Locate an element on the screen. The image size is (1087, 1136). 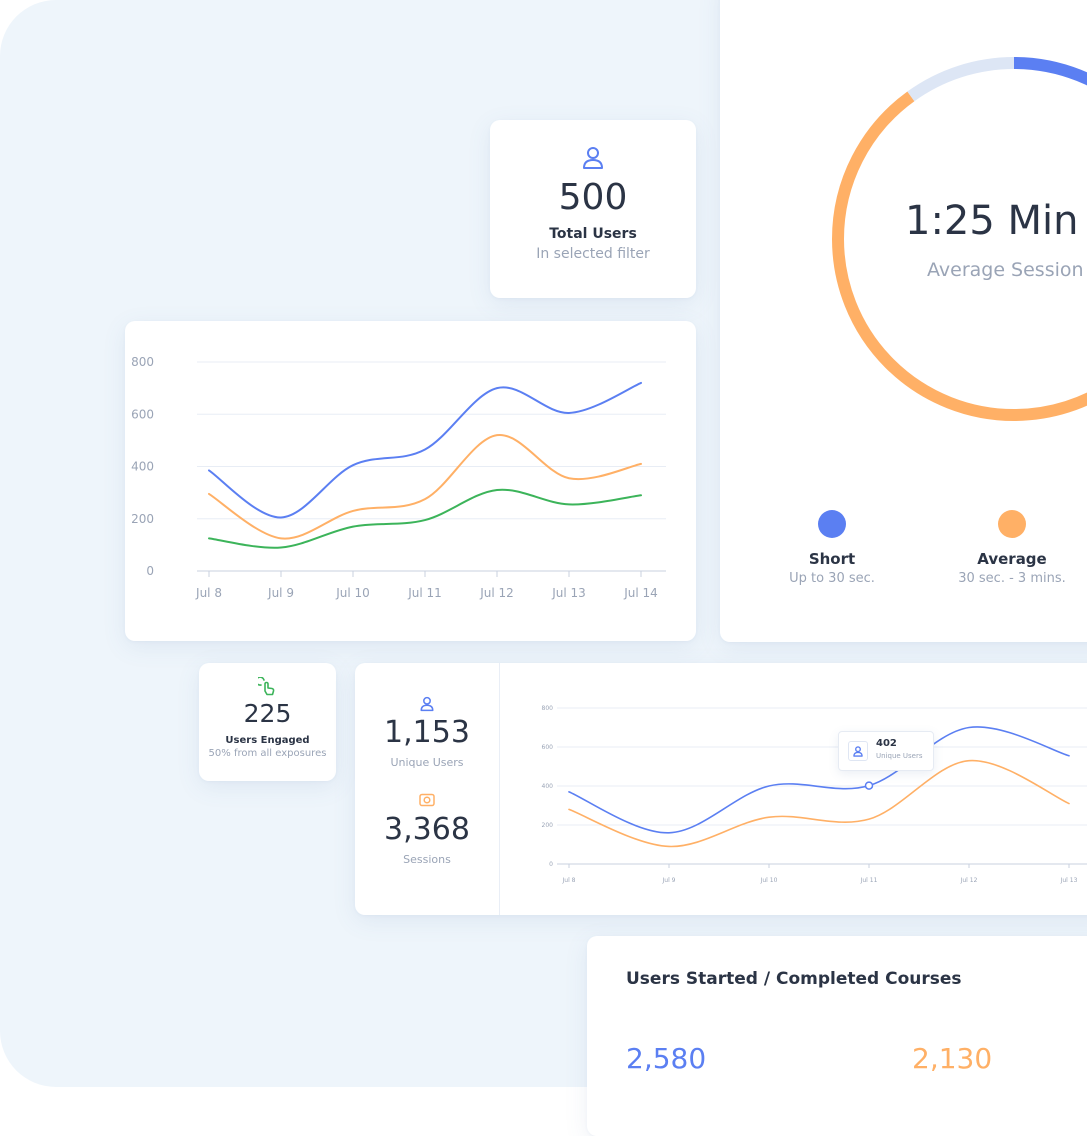
average-dot is located at coordinates (1012, 524).